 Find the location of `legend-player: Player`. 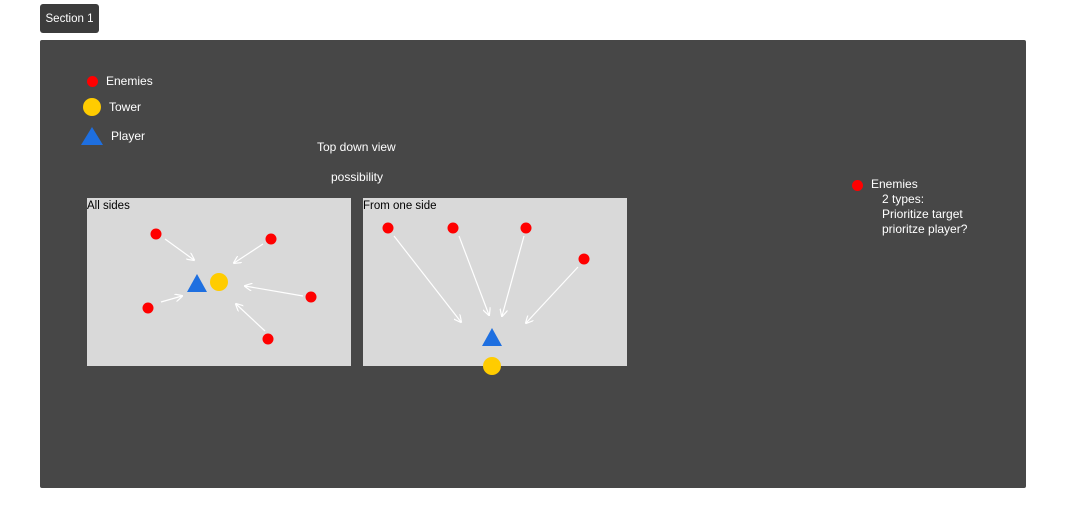

legend-player: Player is located at coordinates (113, 136).